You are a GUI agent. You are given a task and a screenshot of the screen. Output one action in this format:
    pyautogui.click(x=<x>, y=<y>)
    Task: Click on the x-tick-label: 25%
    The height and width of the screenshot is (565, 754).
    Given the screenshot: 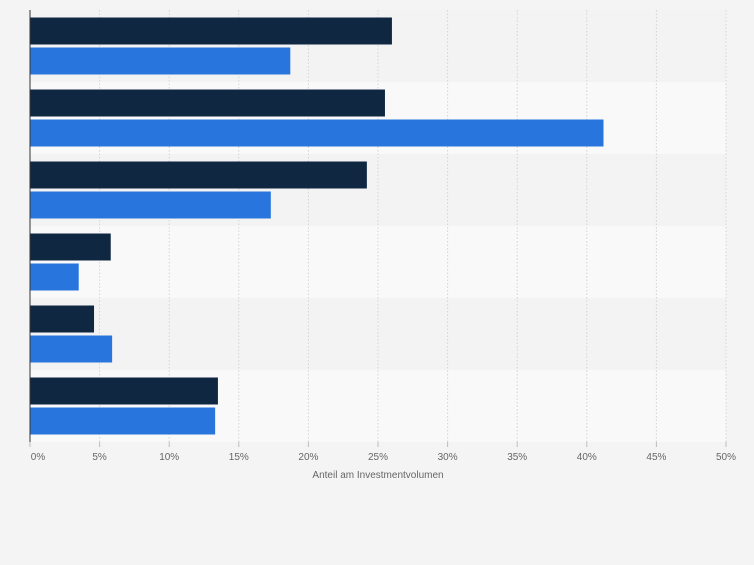 What is the action you would take?
    pyautogui.click(x=378, y=457)
    